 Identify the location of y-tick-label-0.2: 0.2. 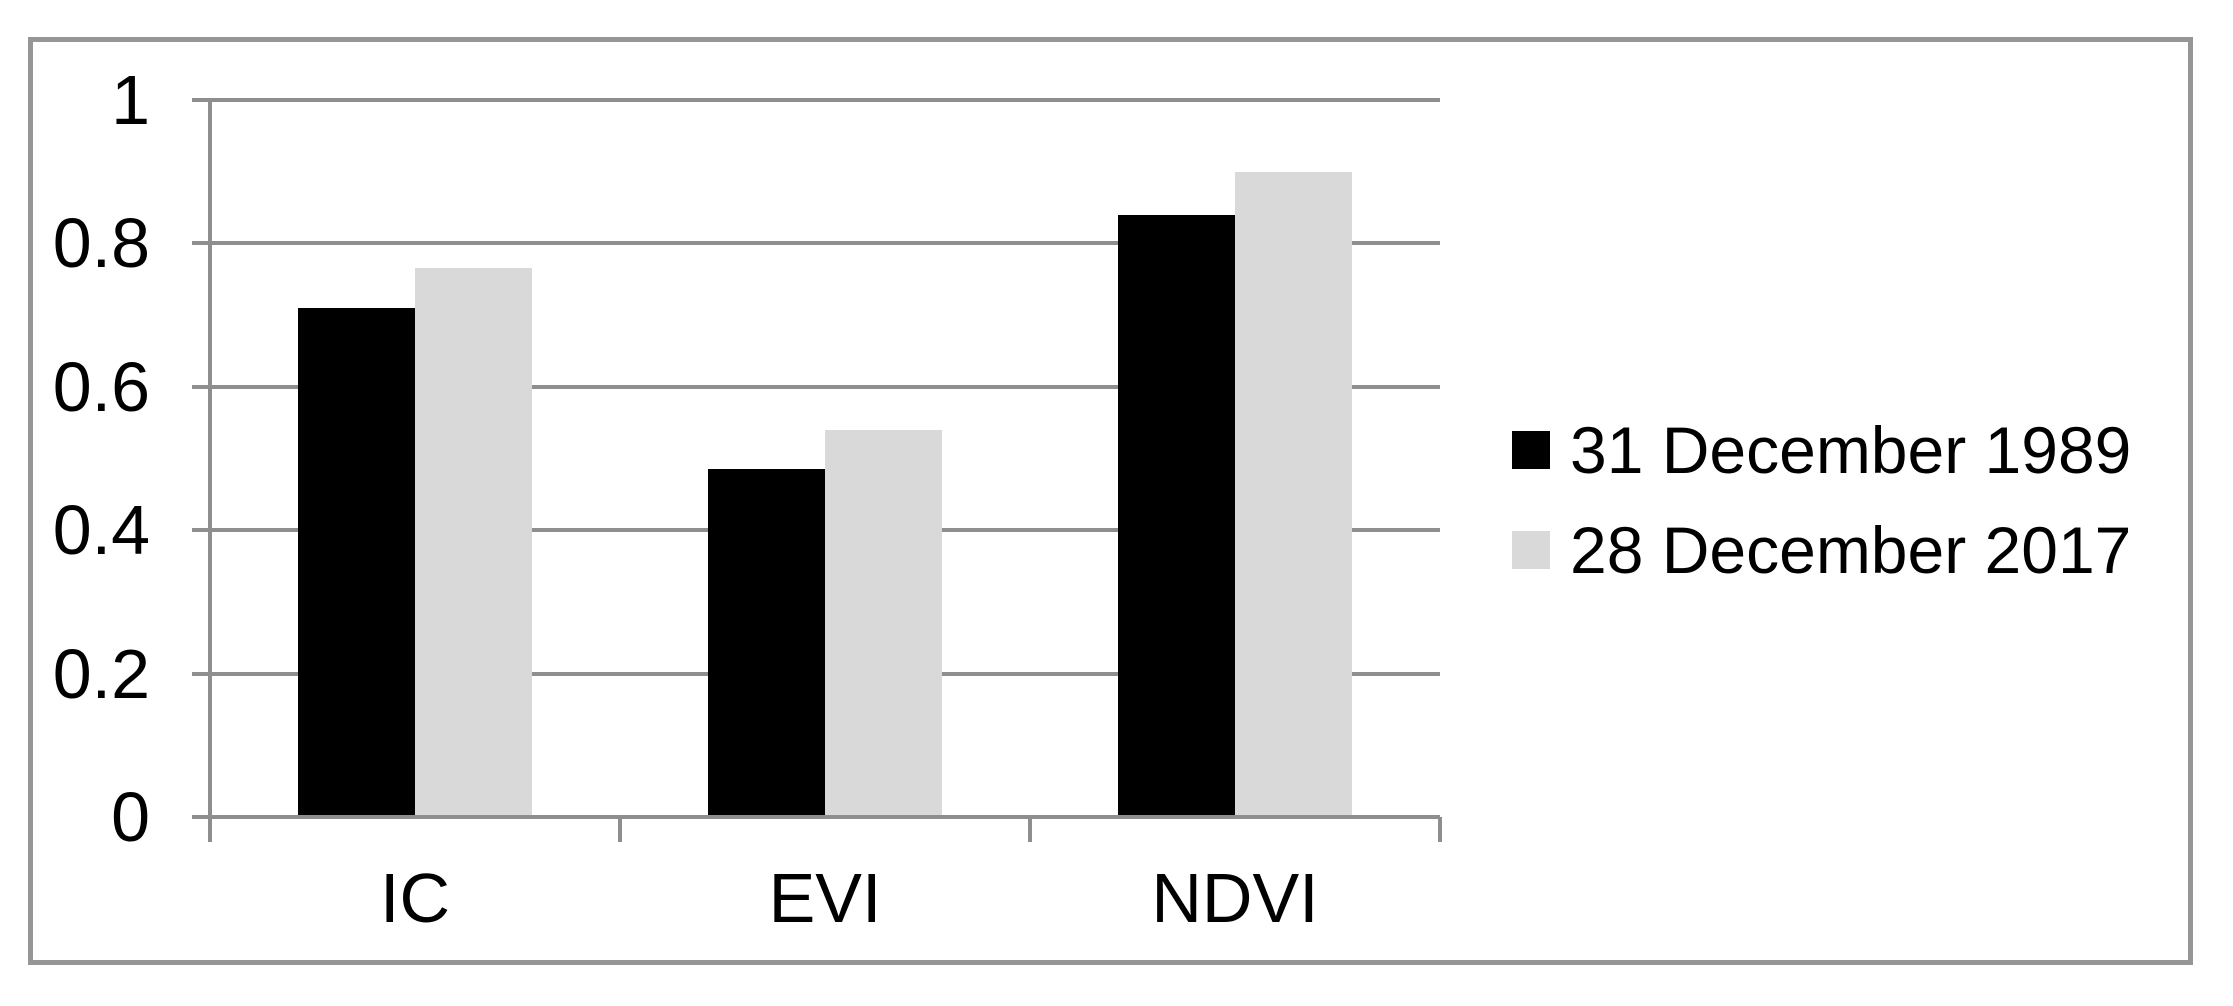
(101, 673).